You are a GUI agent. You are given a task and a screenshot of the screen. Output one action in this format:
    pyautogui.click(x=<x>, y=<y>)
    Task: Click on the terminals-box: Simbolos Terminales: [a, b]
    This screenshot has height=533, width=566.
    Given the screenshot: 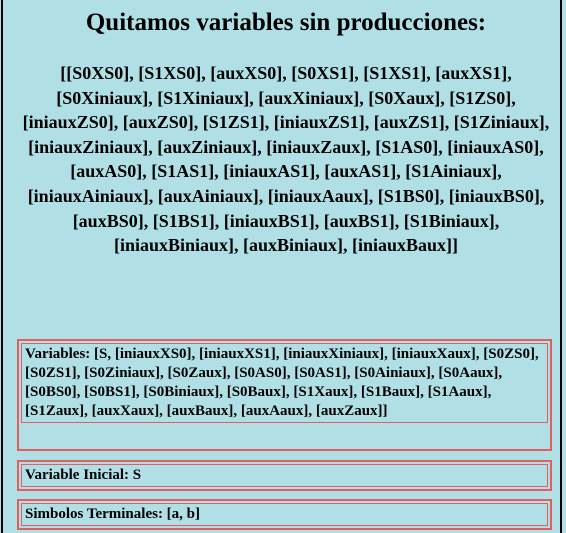 What is the action you would take?
    pyautogui.click(x=284, y=514)
    